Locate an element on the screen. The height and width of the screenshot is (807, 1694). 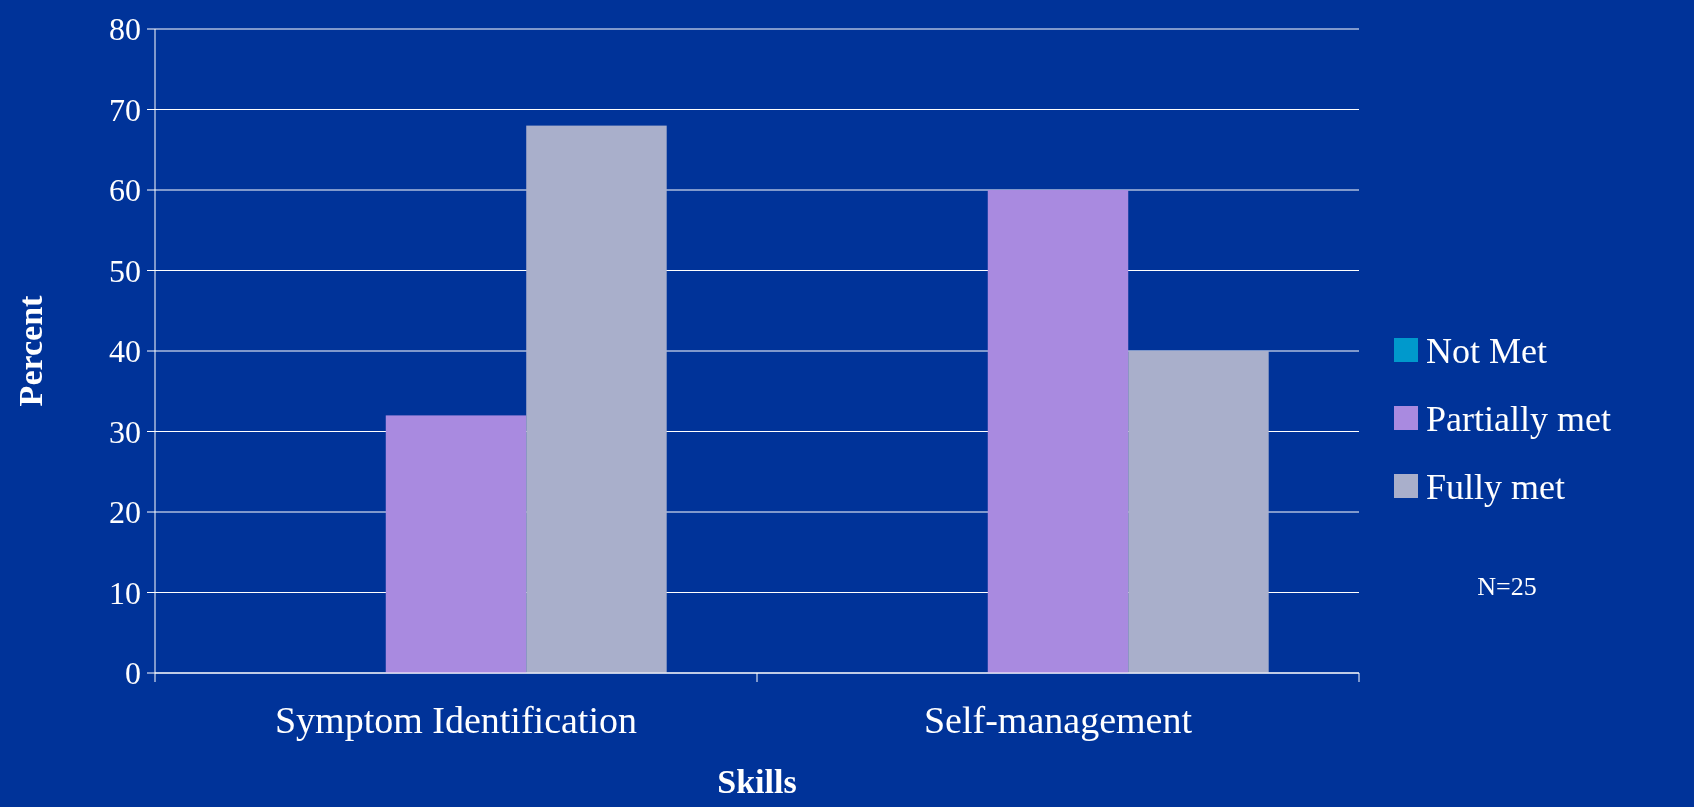
y-tick-label: 70 is located at coordinates (125, 109).